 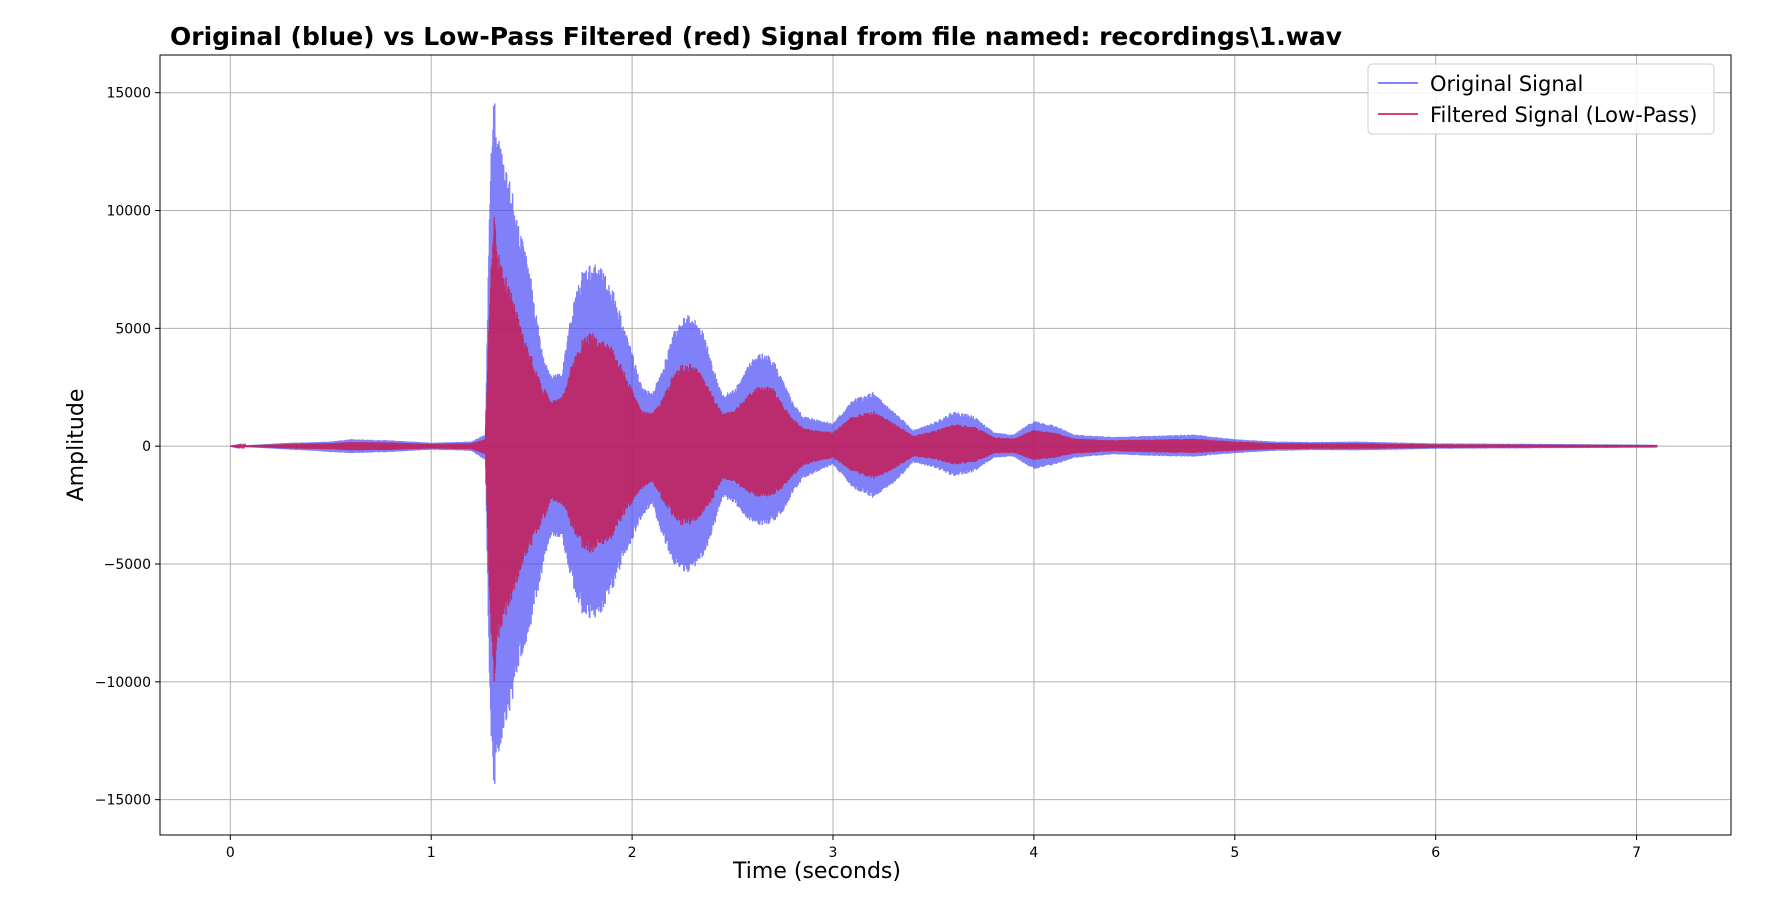 What do you see at coordinates (123, 683) in the screenshot?
I see `y-tick-label: −10000` at bounding box center [123, 683].